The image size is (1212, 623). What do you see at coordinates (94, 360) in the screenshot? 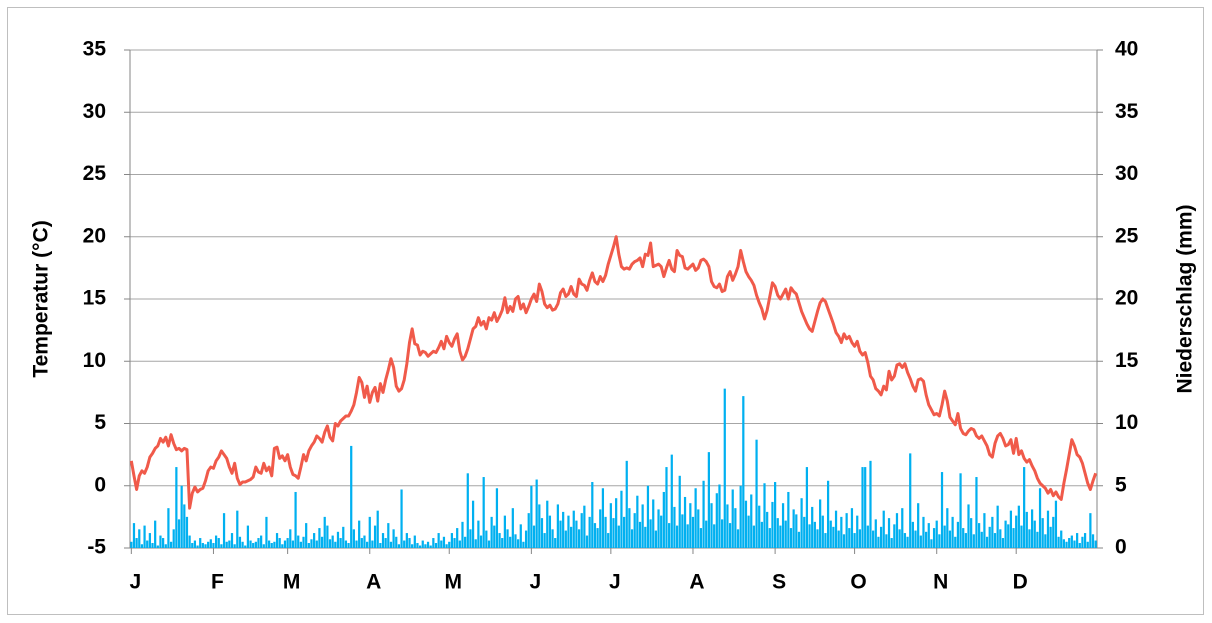
I see `y-tick-label: 10` at bounding box center [94, 360].